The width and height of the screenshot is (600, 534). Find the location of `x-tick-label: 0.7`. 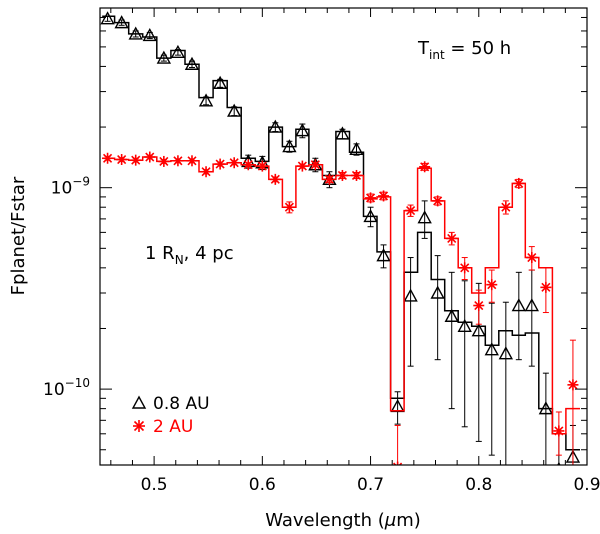

x-tick-label: 0.7 is located at coordinates (370, 485).